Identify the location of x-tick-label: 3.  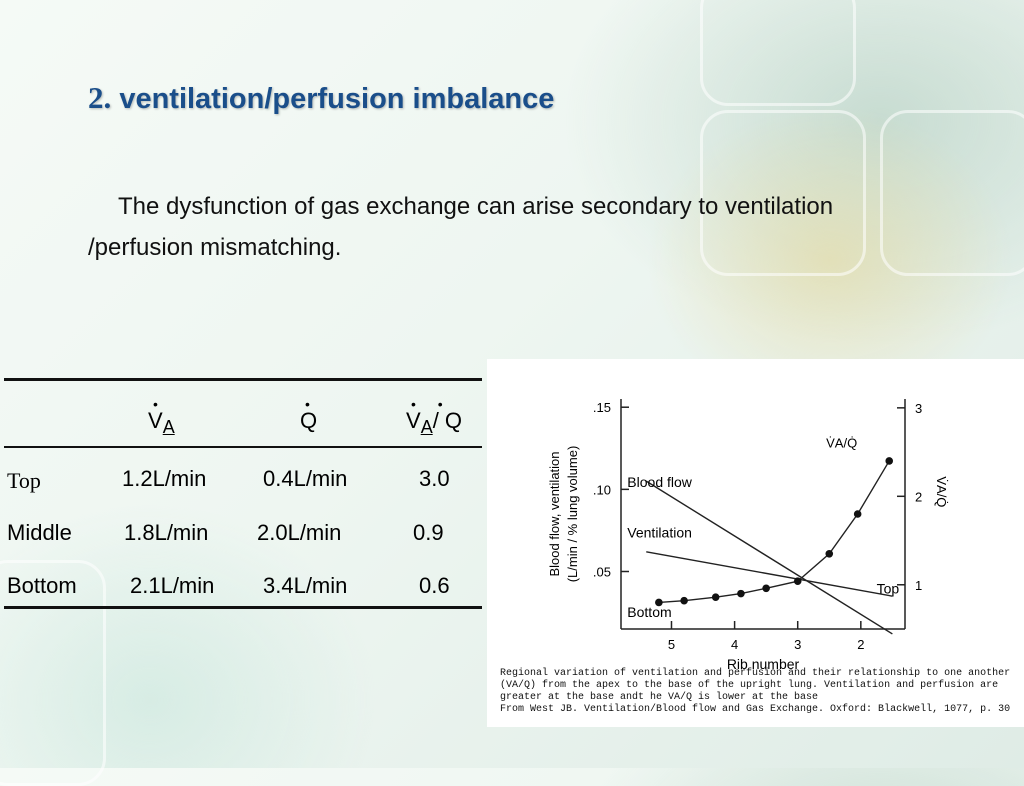
(797, 644).